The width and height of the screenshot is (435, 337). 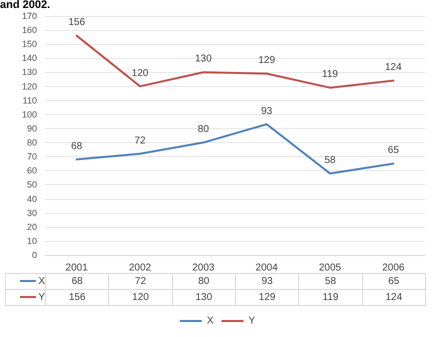 What do you see at coordinates (267, 60) in the screenshot?
I see `data-label: 129` at bounding box center [267, 60].